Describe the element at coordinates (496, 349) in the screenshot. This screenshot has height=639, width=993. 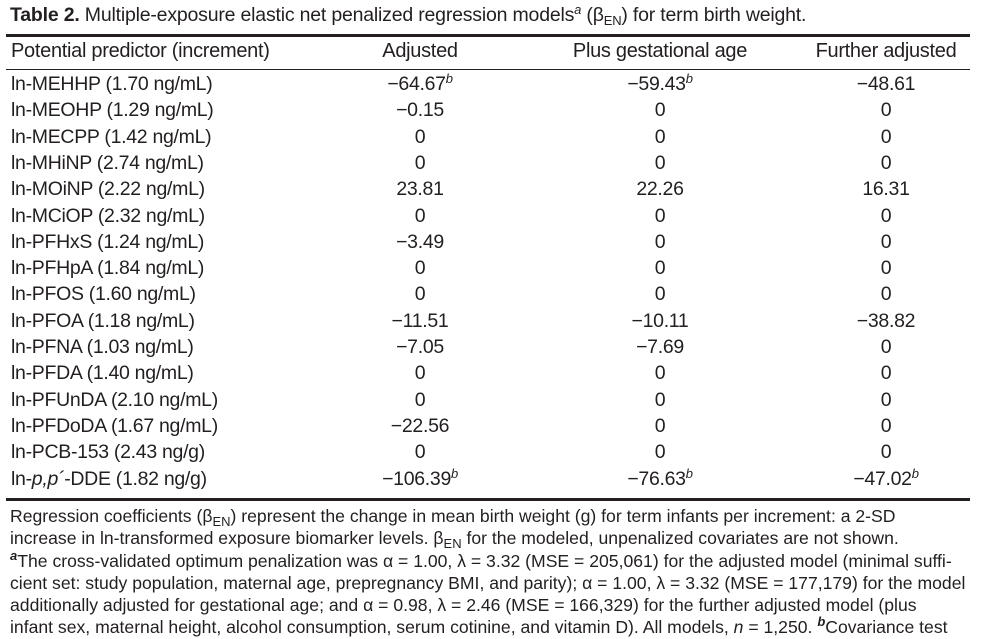
I see `table-row: ln-PFNA (1.03 ng/mL) −7.05 −7.69 0` at that location.